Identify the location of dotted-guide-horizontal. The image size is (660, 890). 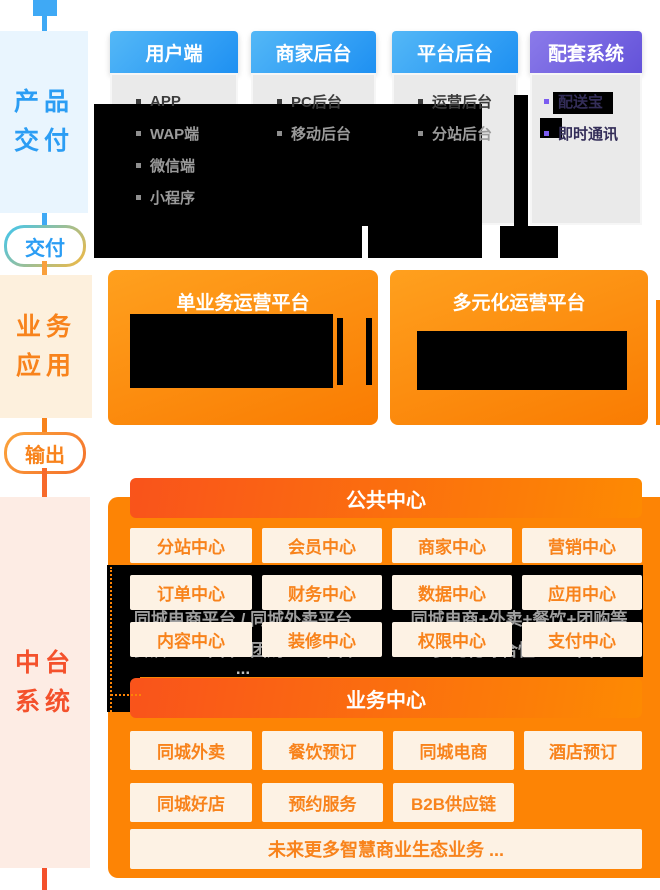
(126, 695).